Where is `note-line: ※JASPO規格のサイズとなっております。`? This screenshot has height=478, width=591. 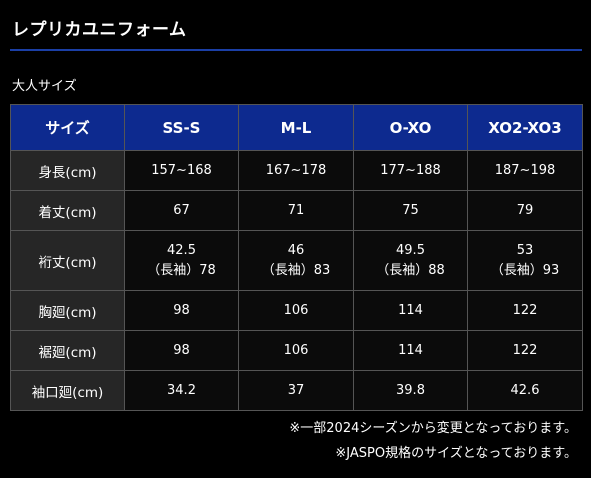
note-line: ※JASPO規格のサイズとなっております。 is located at coordinates (456, 453).